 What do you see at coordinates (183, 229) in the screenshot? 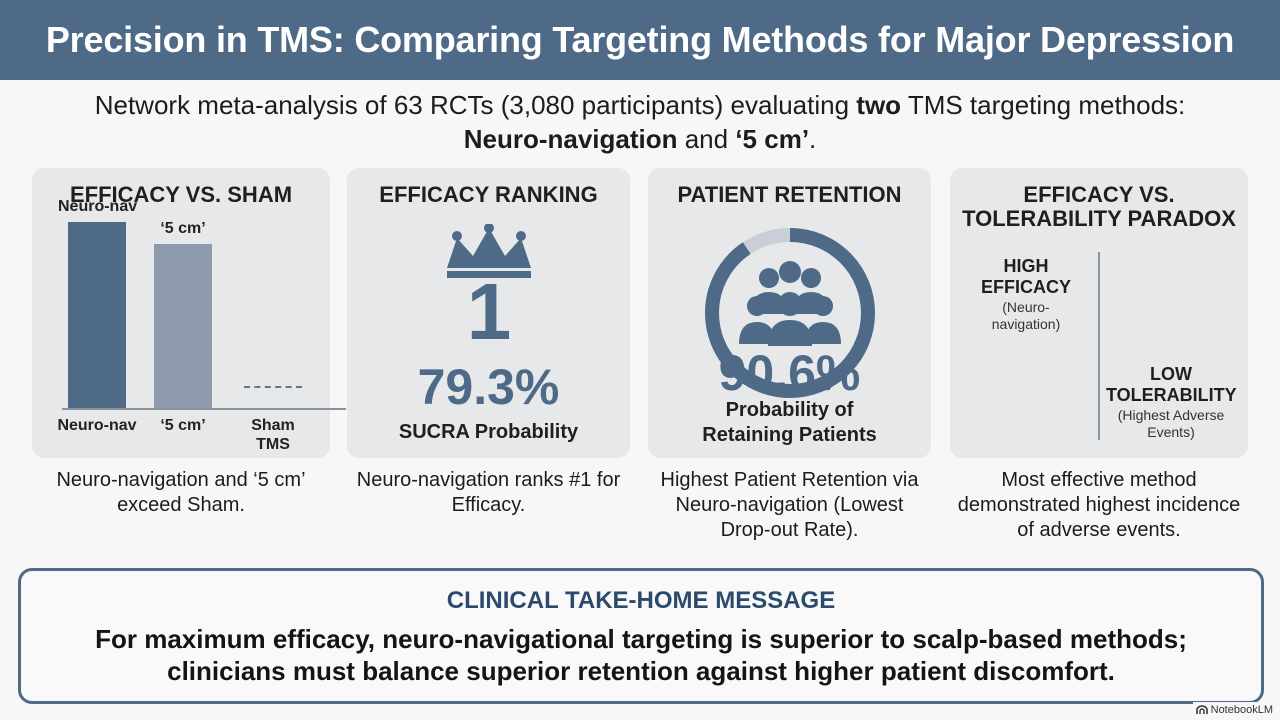
I see `bar-top-label-1: ‘5 cm’` at bounding box center [183, 229].